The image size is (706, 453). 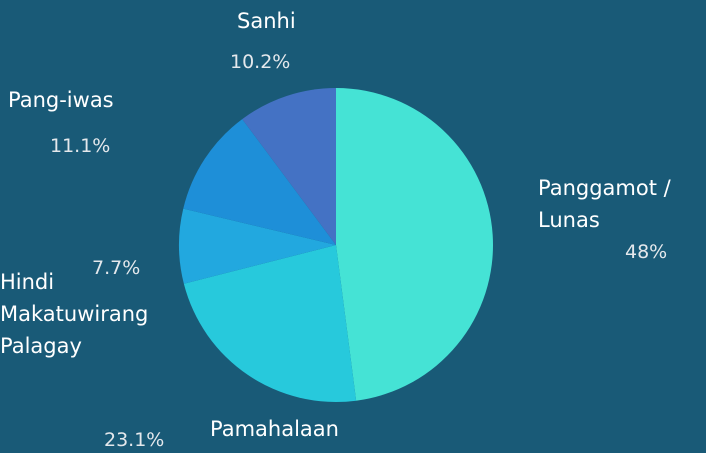 What do you see at coordinates (266, 21) in the screenshot?
I see `slice-label: Sanhi` at bounding box center [266, 21].